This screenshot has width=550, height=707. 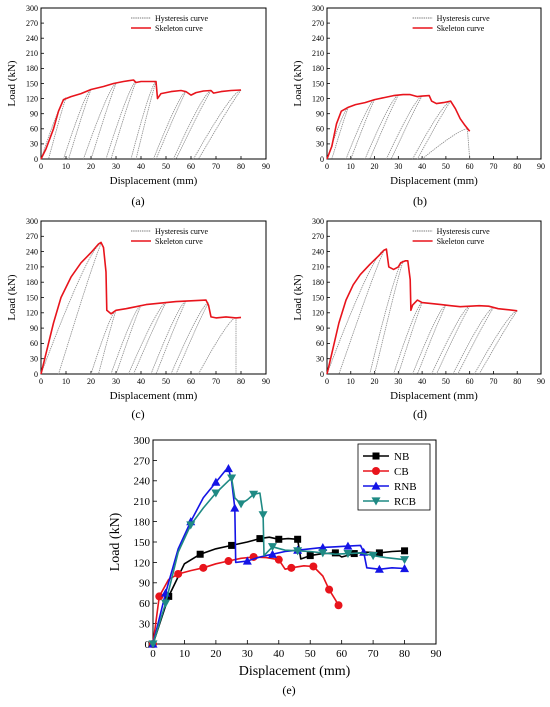 What do you see at coordinates (434, 396) in the screenshot?
I see `x-axis-label: Displacement (mm)` at bounding box center [434, 396].